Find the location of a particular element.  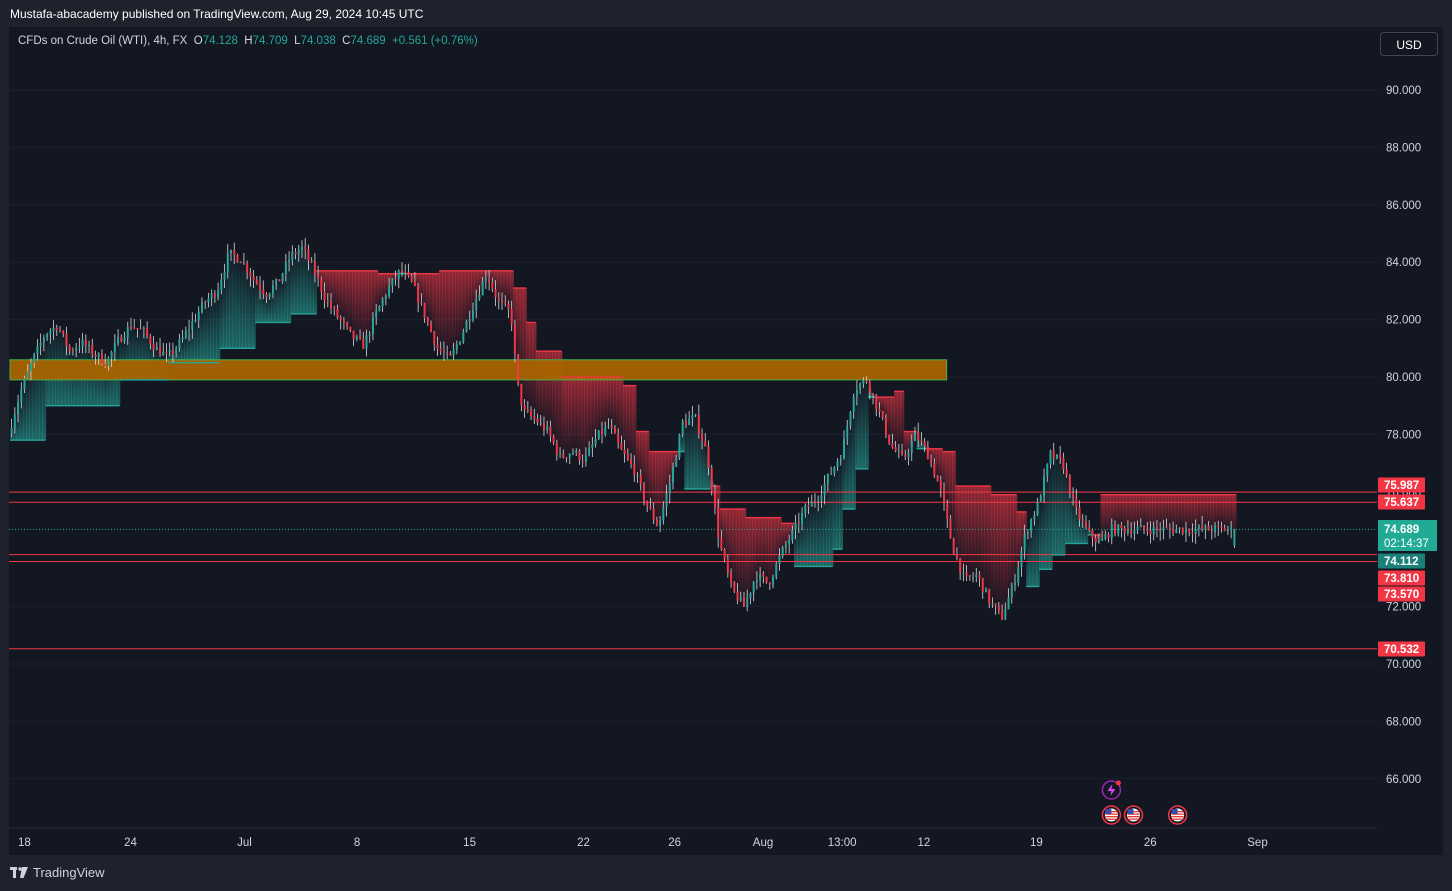

footer-brand: TradingView is located at coordinates (57, 872).